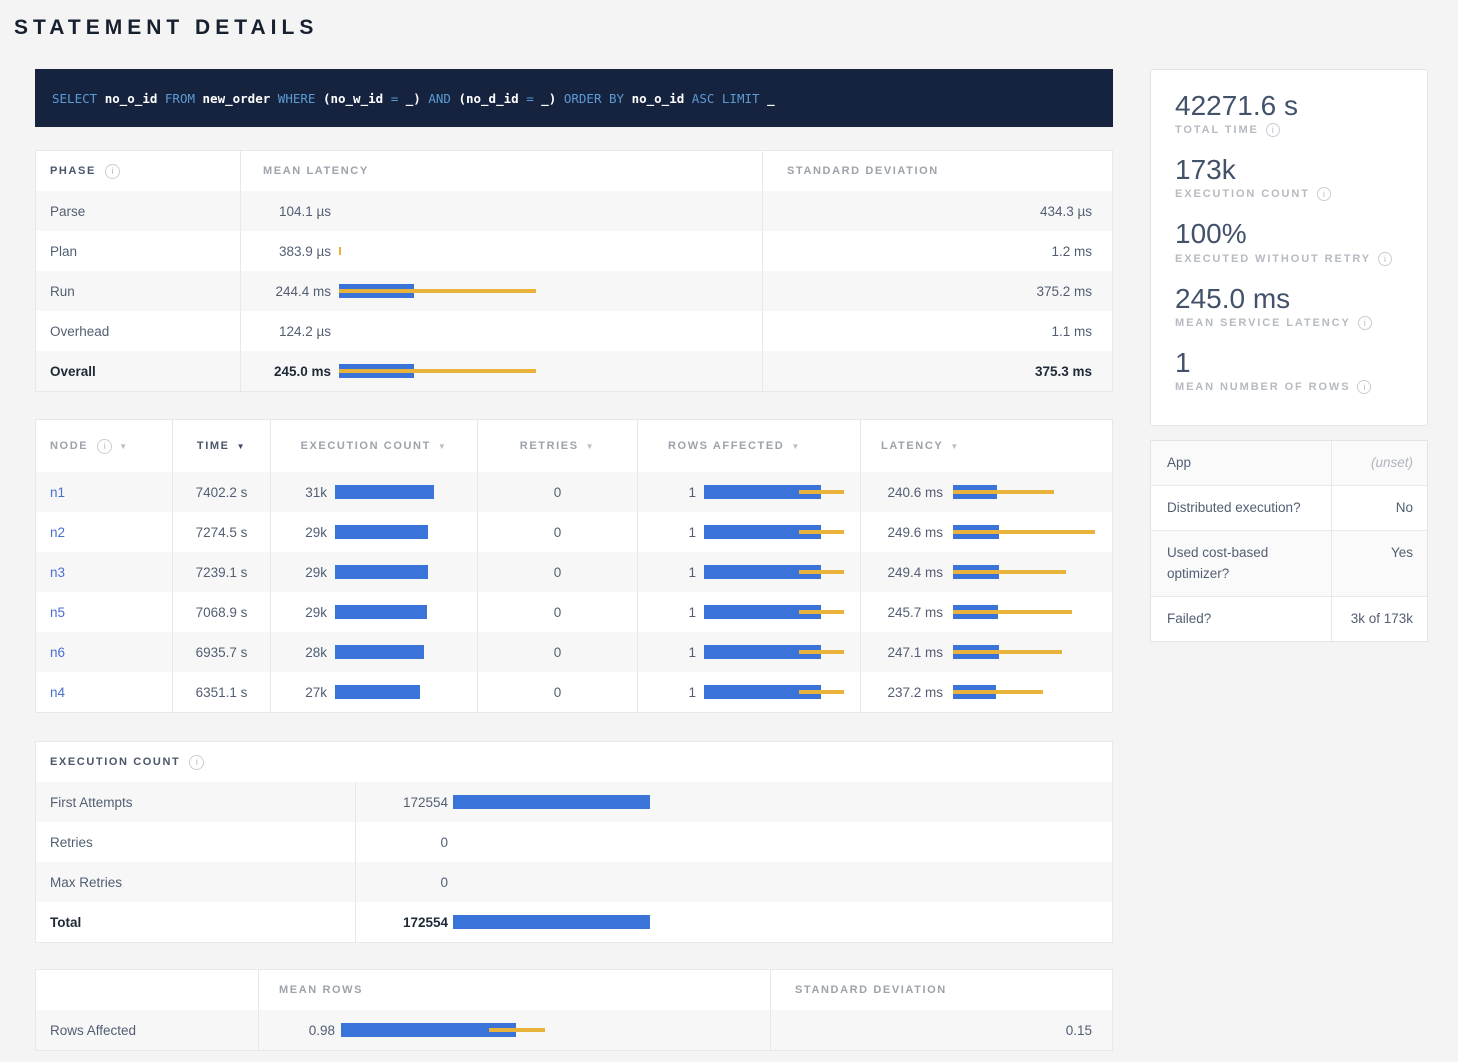 This screenshot has height=1062, width=1458. Describe the element at coordinates (501, 171) in the screenshot. I see `mean-latency-column-header: MEAN LATENCY` at that location.